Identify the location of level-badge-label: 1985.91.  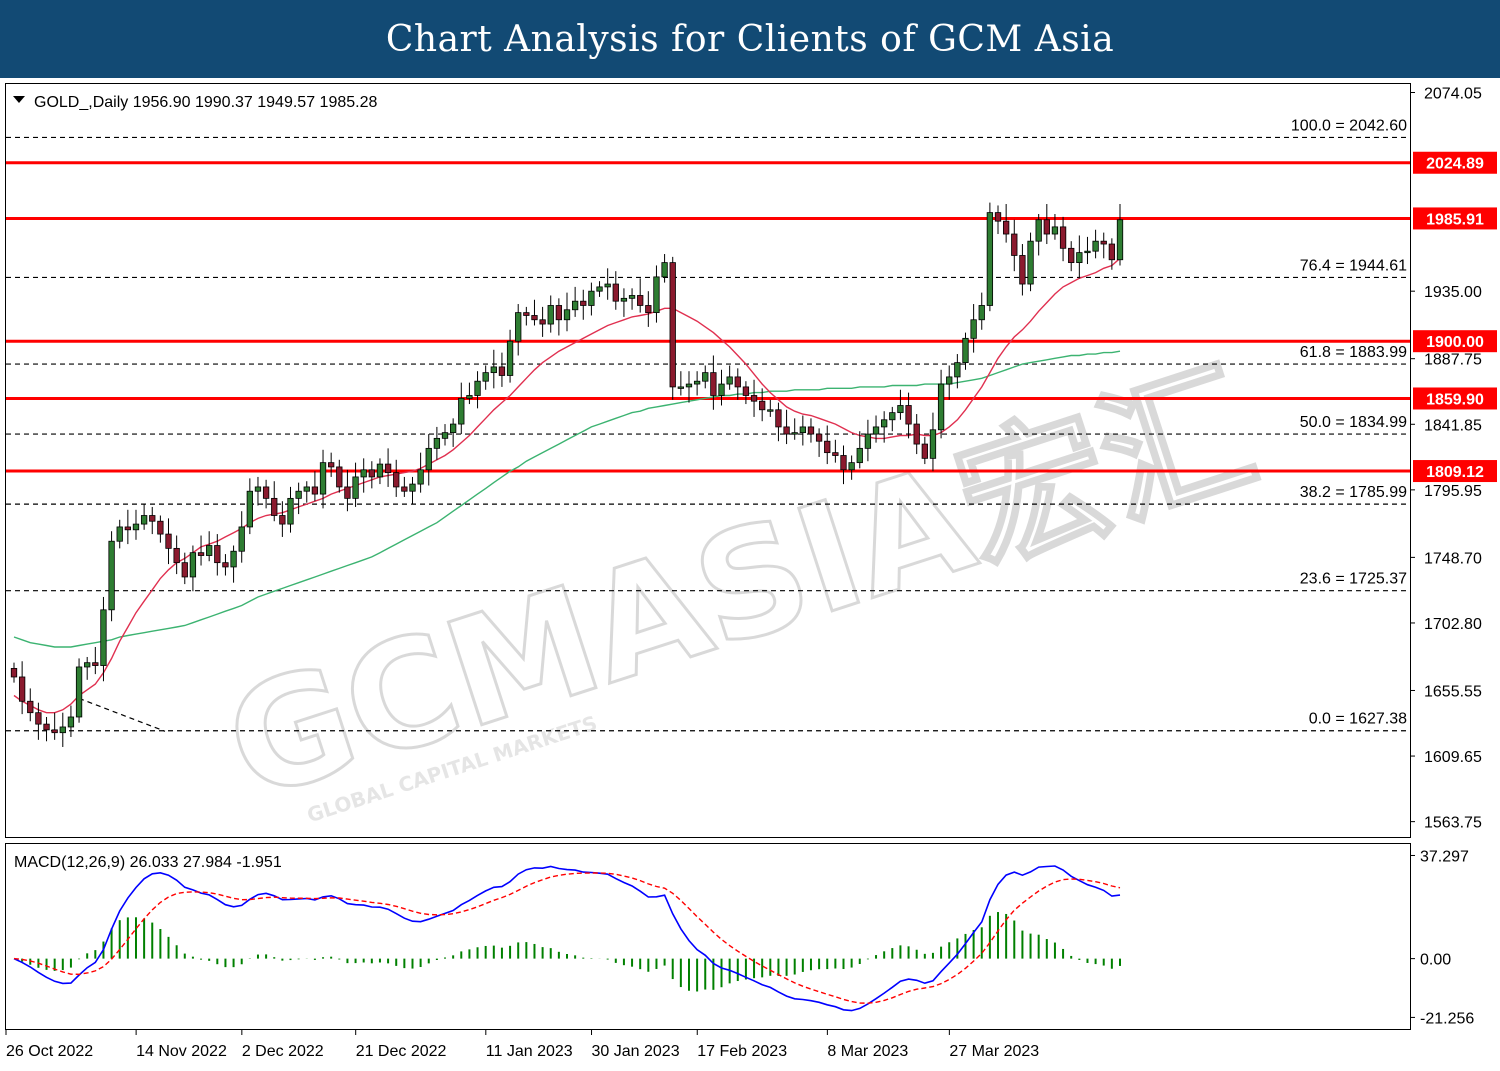
(1455, 219).